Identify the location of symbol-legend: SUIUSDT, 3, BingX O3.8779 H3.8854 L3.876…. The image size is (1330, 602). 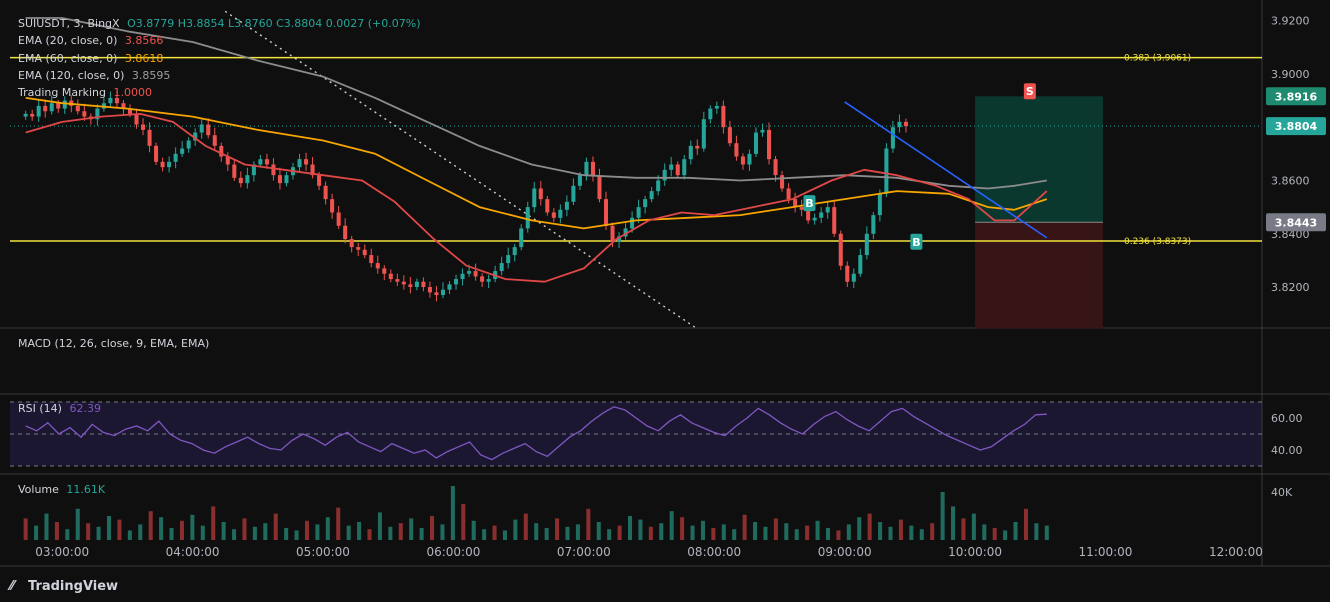
(219, 23).